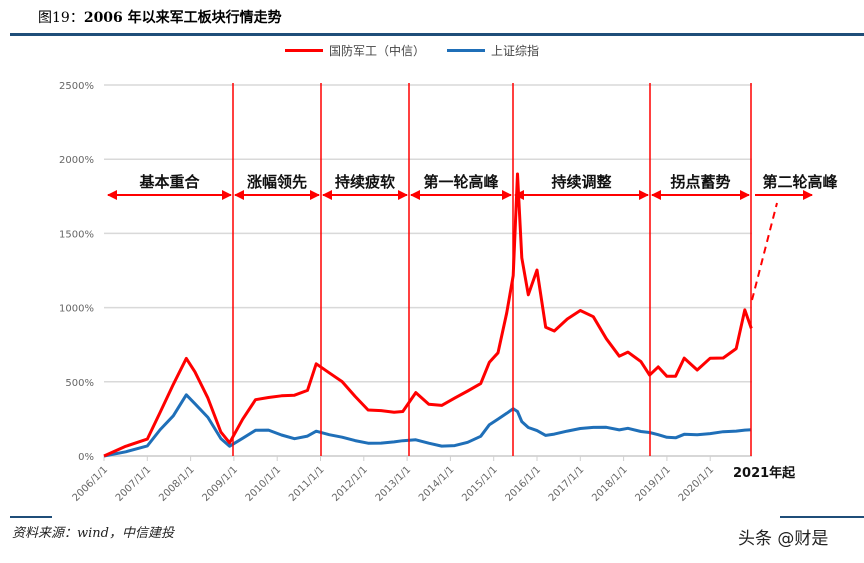 This screenshot has height=563, width=864. Describe the element at coordinates (427, 425) in the screenshot. I see `series-line-shanghai` at that location.